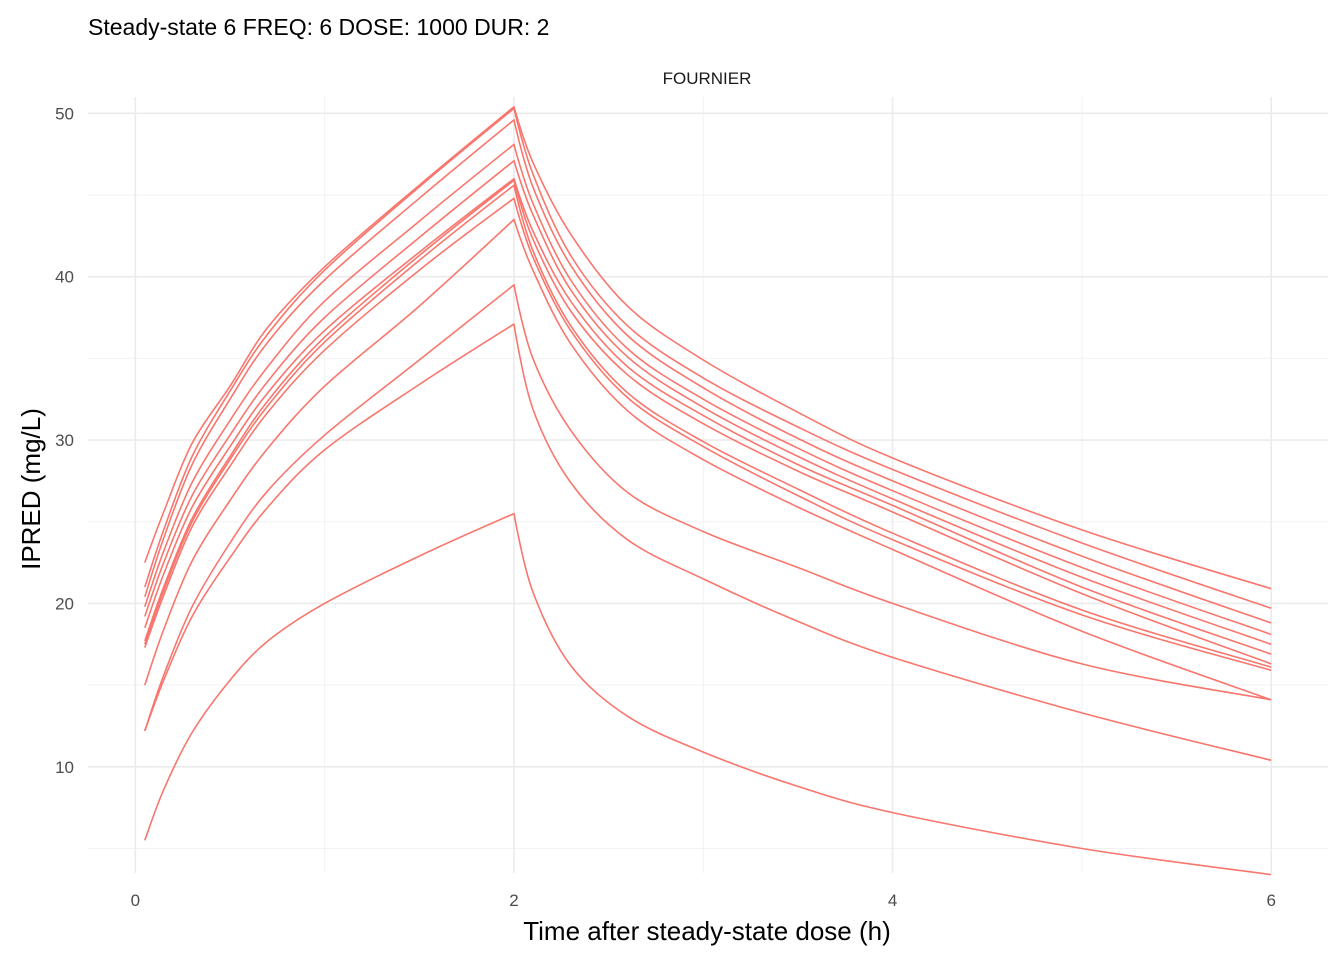 The width and height of the screenshot is (1344, 960). I want to click on y-axis-ticks: 10 20 30 40 50, so click(64, 440).